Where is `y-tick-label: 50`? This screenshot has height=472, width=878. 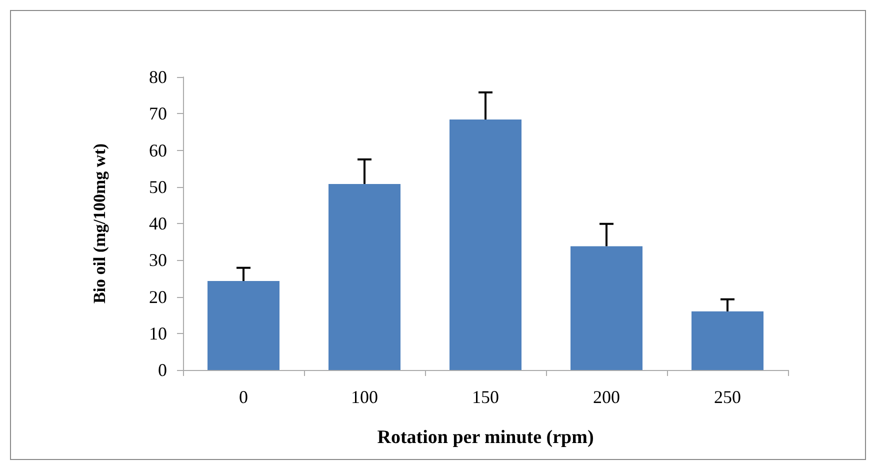 y-tick-label: 50 is located at coordinates (158, 186).